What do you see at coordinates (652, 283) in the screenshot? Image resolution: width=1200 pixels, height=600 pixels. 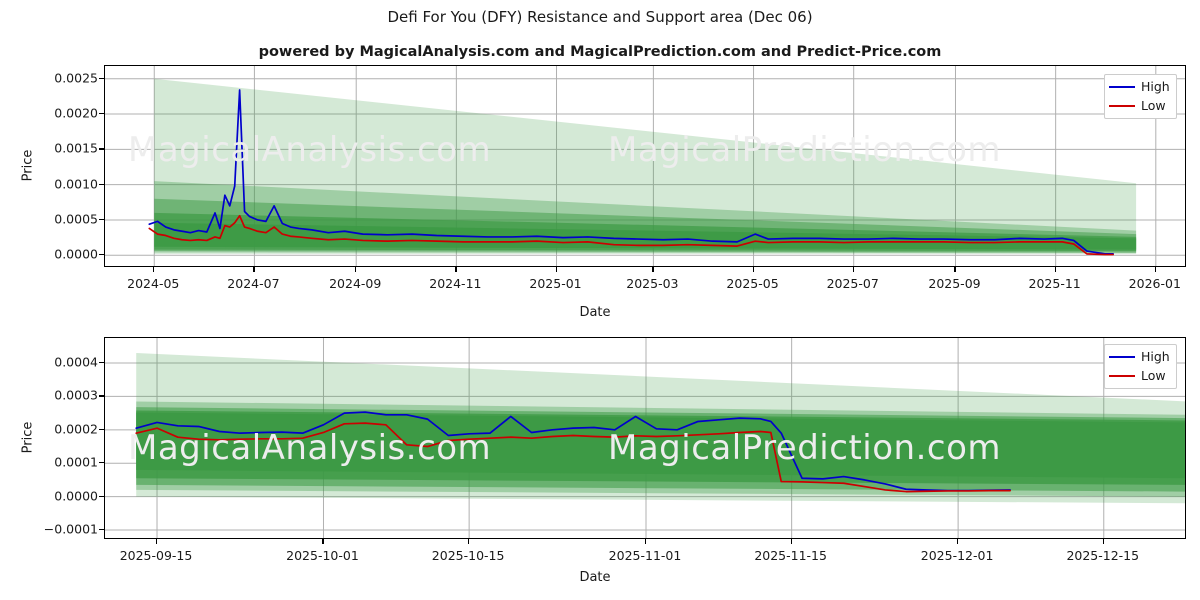 I see `x-tick-label: 2025-03` at bounding box center [652, 283].